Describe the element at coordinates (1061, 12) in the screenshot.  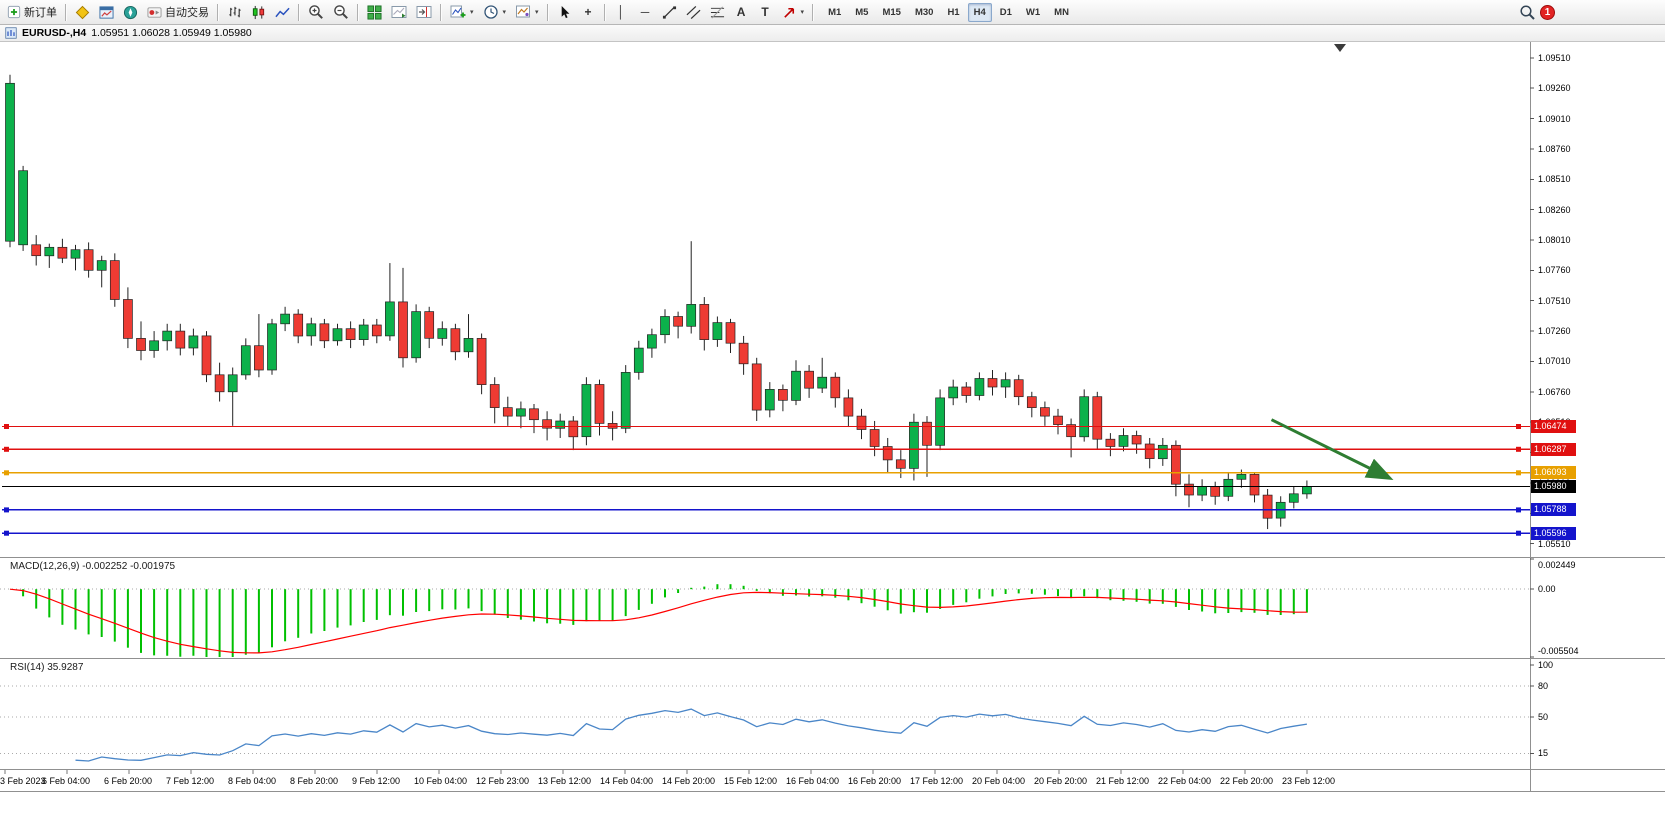
I see `timeframe-button-mn: MN` at that location.